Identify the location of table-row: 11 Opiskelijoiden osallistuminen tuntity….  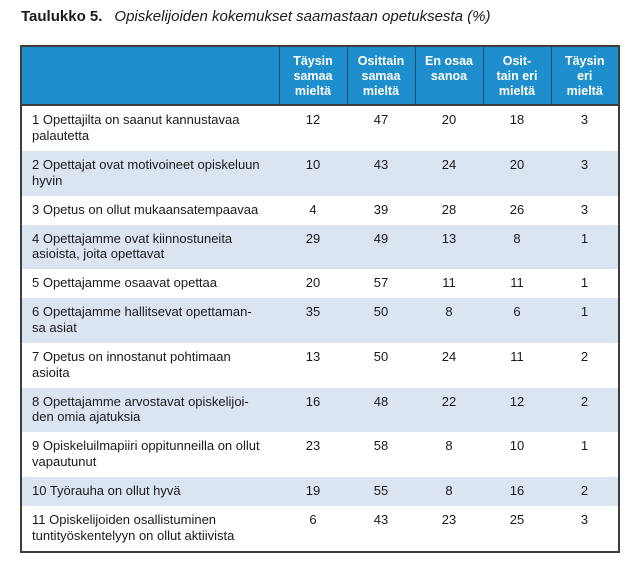
(320, 529).